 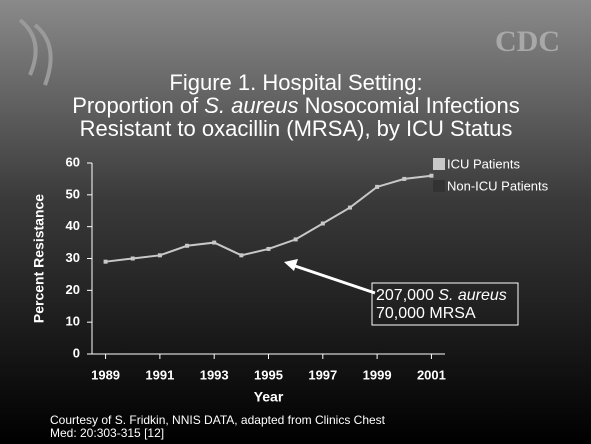 I want to click on y-tick-label: 60, so click(x=73, y=161).